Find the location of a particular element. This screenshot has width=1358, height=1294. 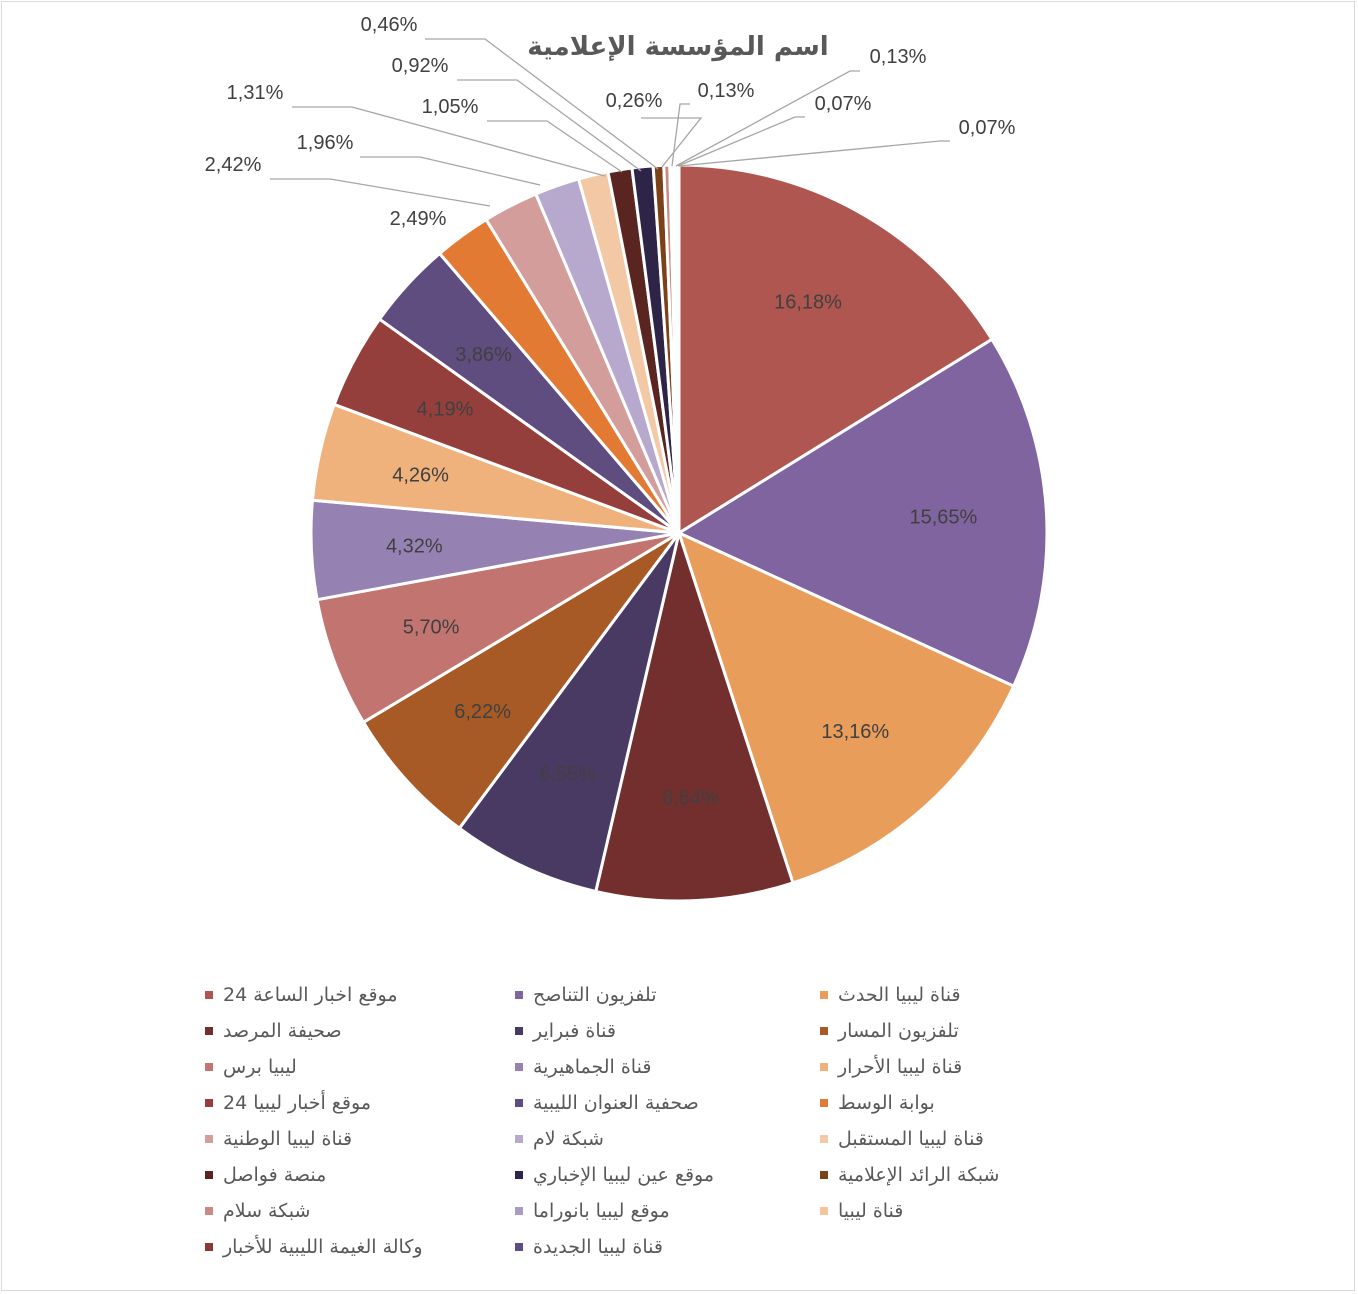

slice-data-label: 0,46% is located at coordinates (389, 25).